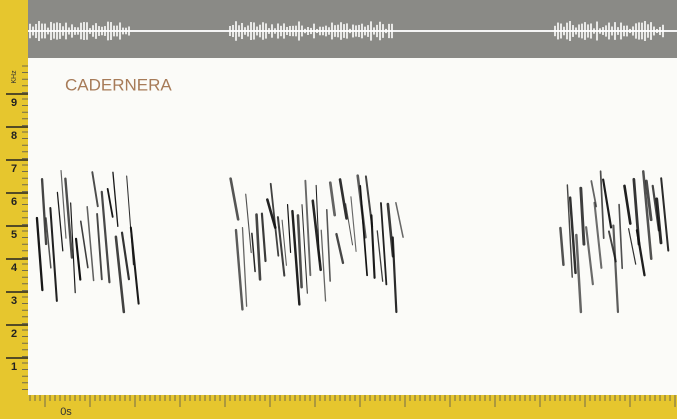 This screenshot has height=419, width=677. I want to click on waveform, so click(346, 31).